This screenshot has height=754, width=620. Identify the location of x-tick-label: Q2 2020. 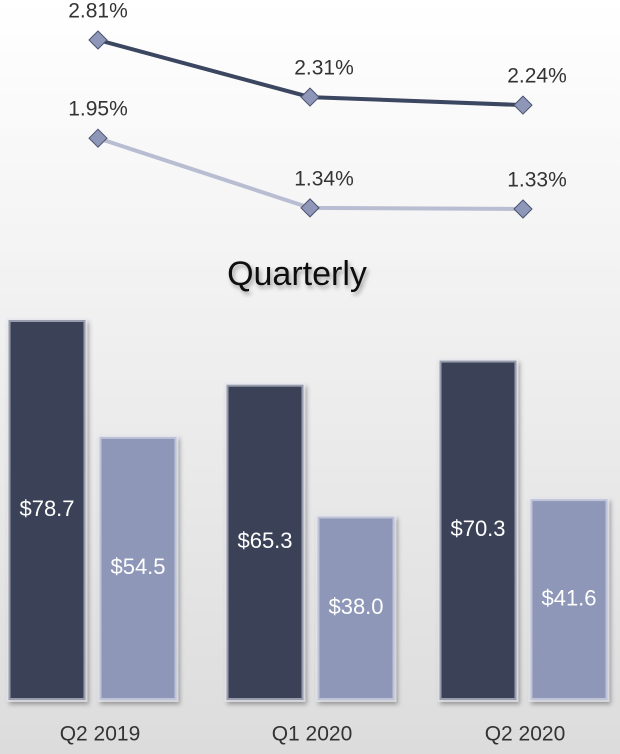
(525, 734).